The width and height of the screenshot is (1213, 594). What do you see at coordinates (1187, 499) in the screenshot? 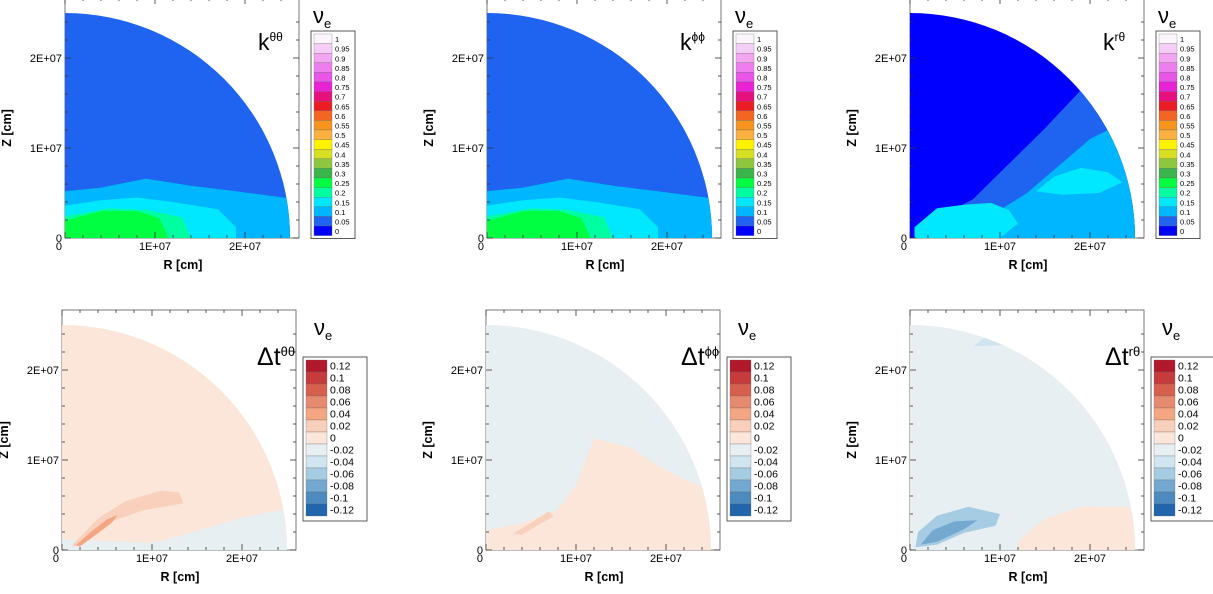
I see `colorbar-label: -0.1` at bounding box center [1187, 499].